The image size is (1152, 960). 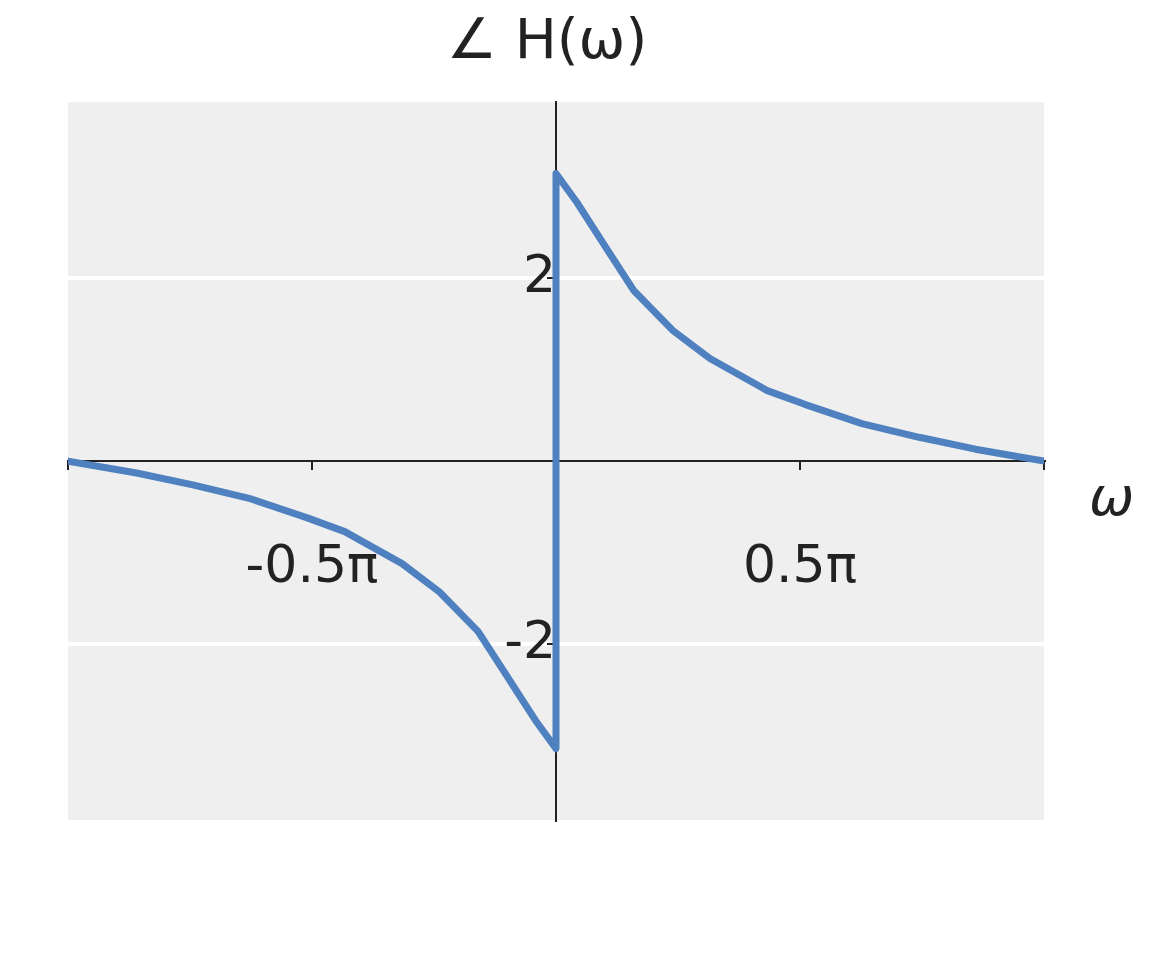 What do you see at coordinates (547, 39) in the screenshot?
I see `chart-title: ∠ H(ω)` at bounding box center [547, 39].